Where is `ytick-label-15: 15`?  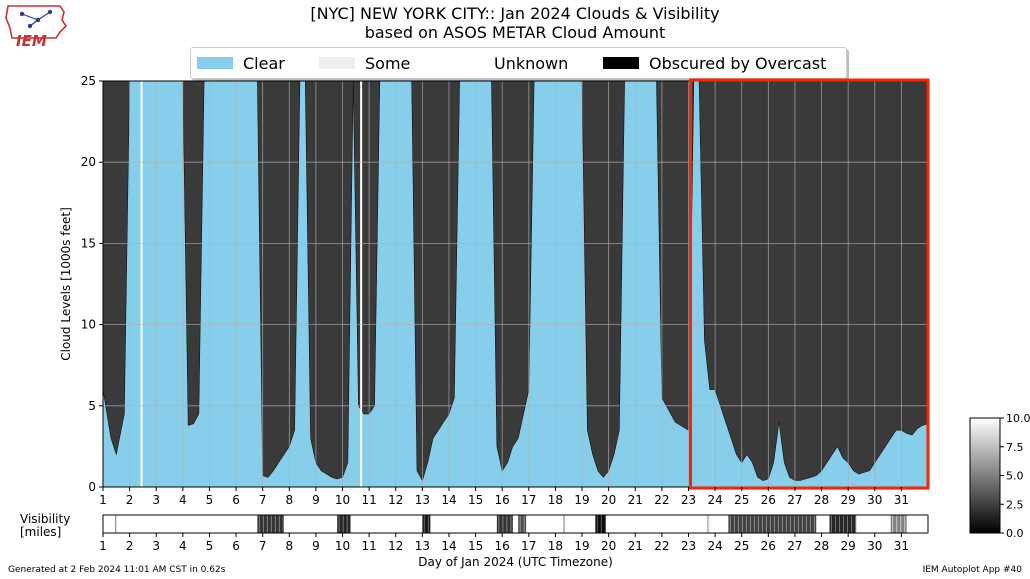
ytick-label-15: 15 is located at coordinates (88, 243).